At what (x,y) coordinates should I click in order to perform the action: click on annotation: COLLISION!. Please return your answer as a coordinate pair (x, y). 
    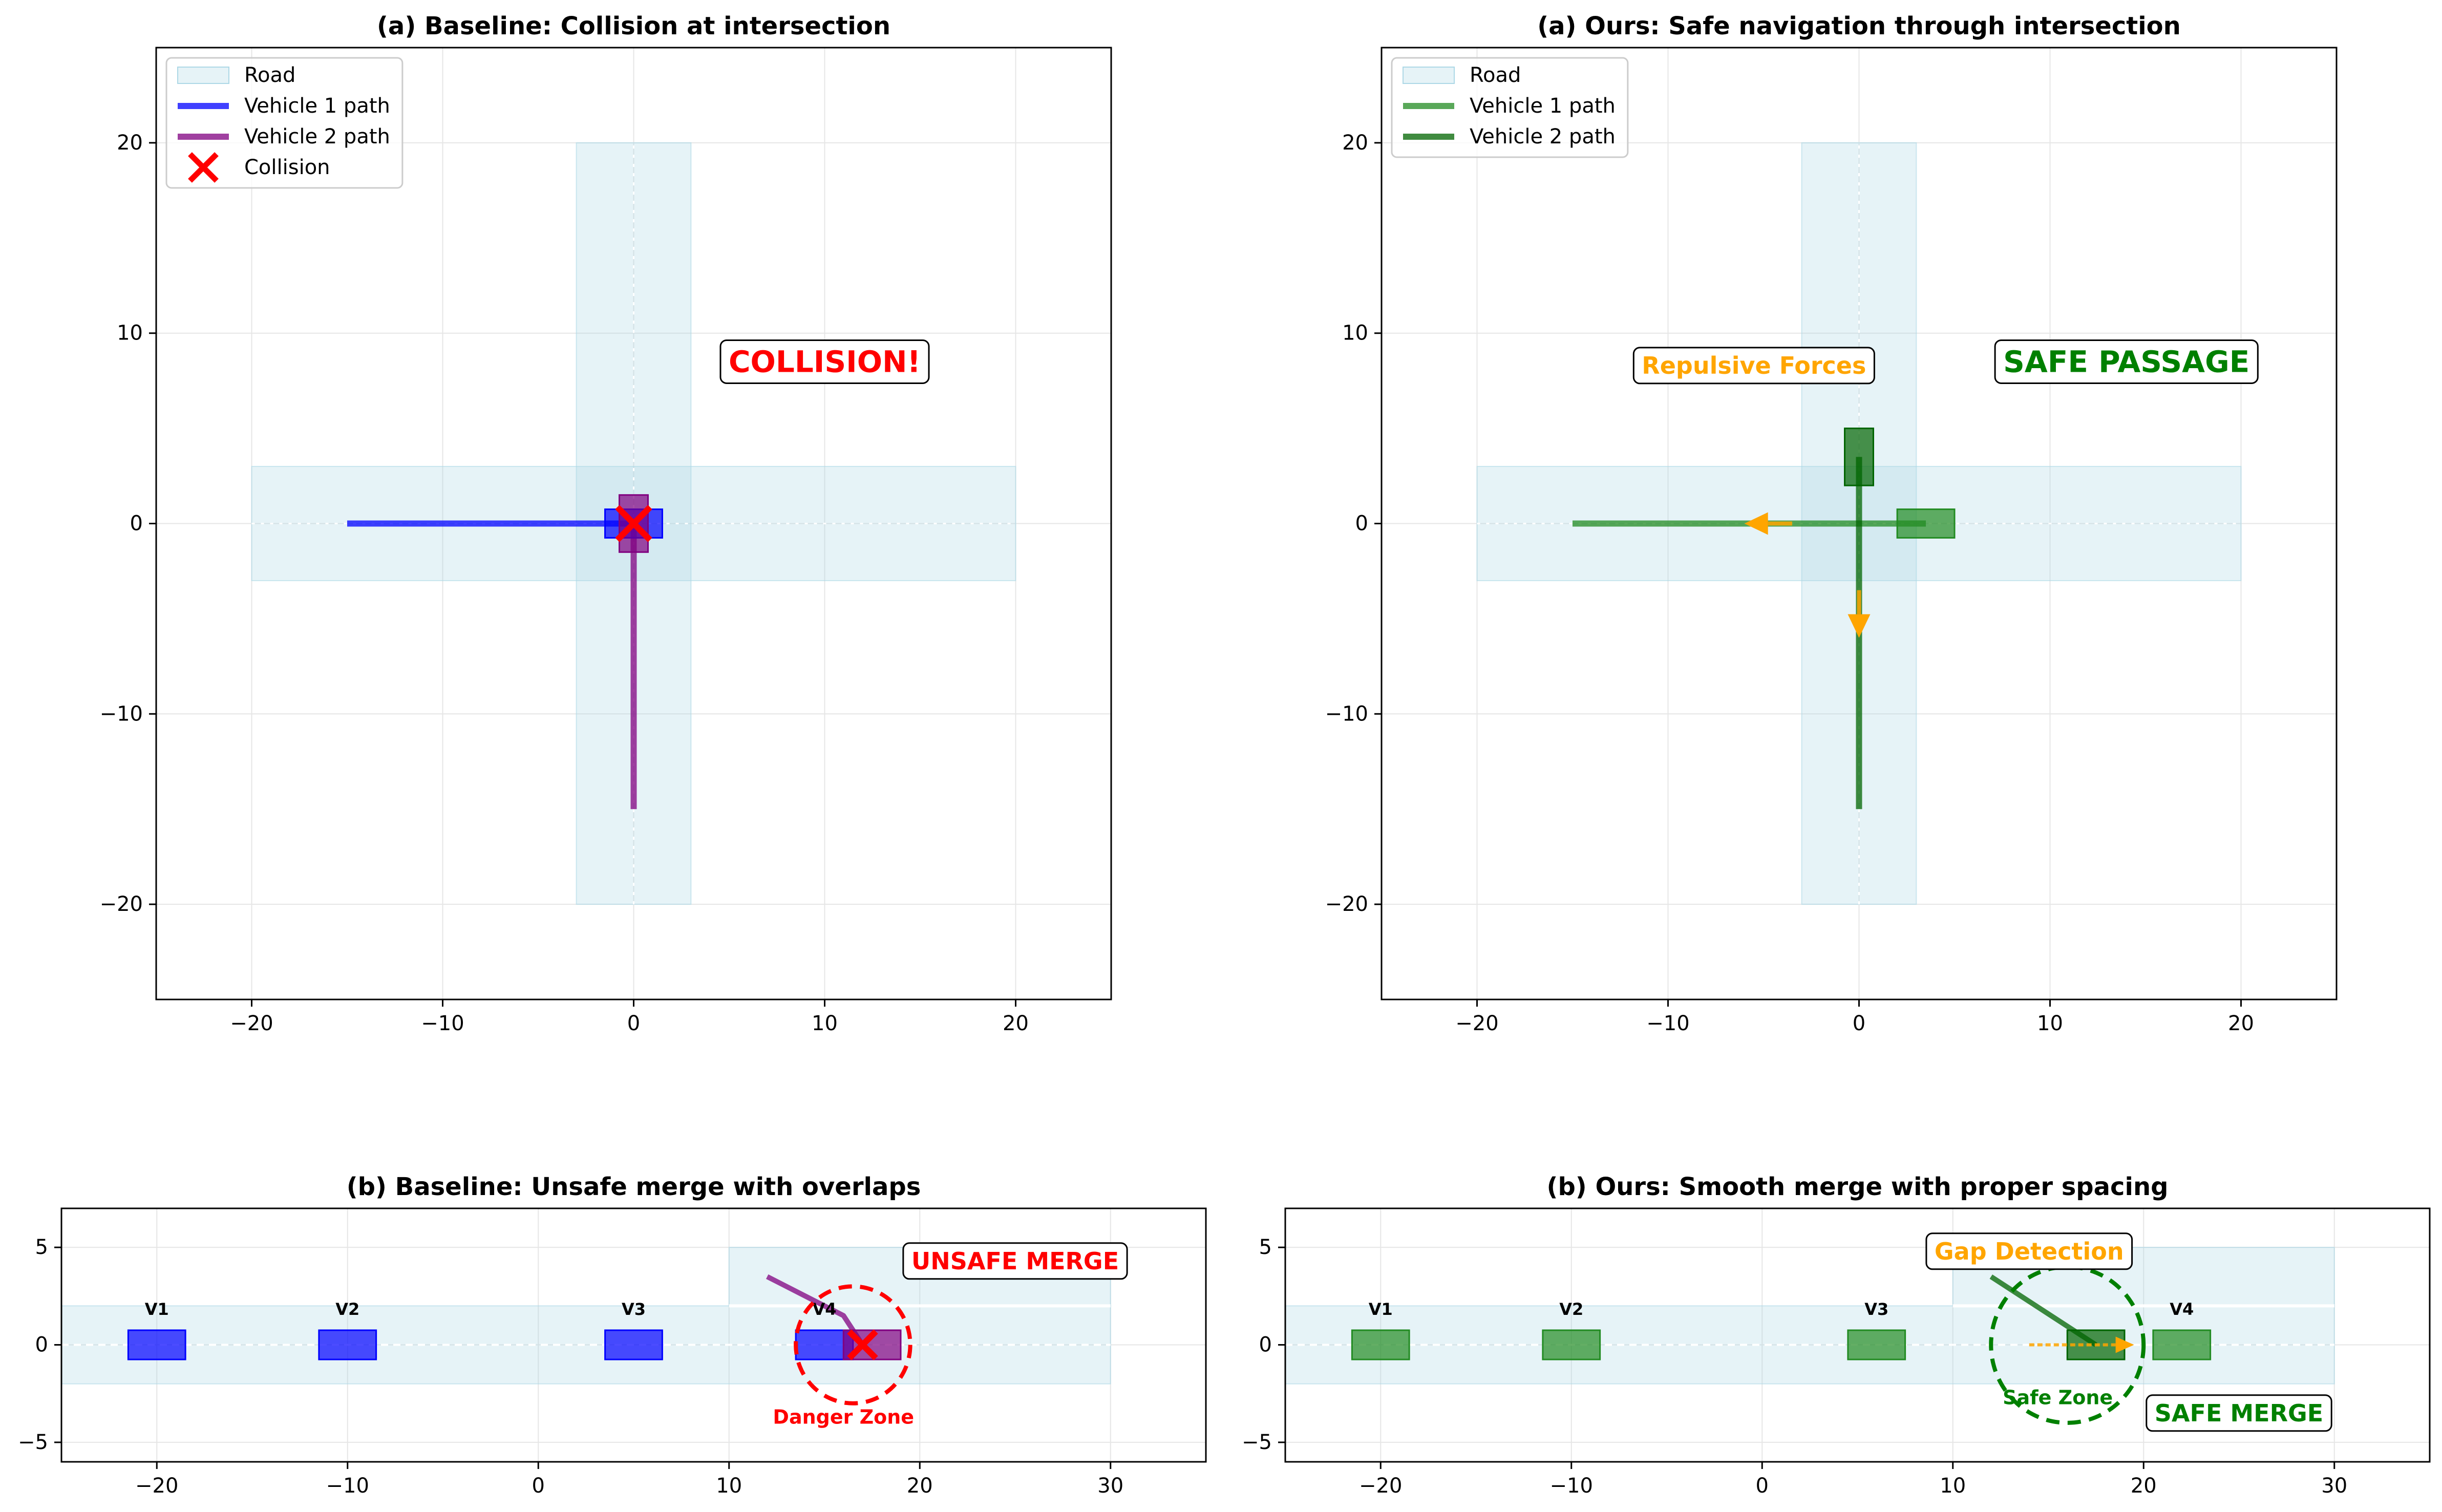
    Looking at the image, I should click on (825, 361).